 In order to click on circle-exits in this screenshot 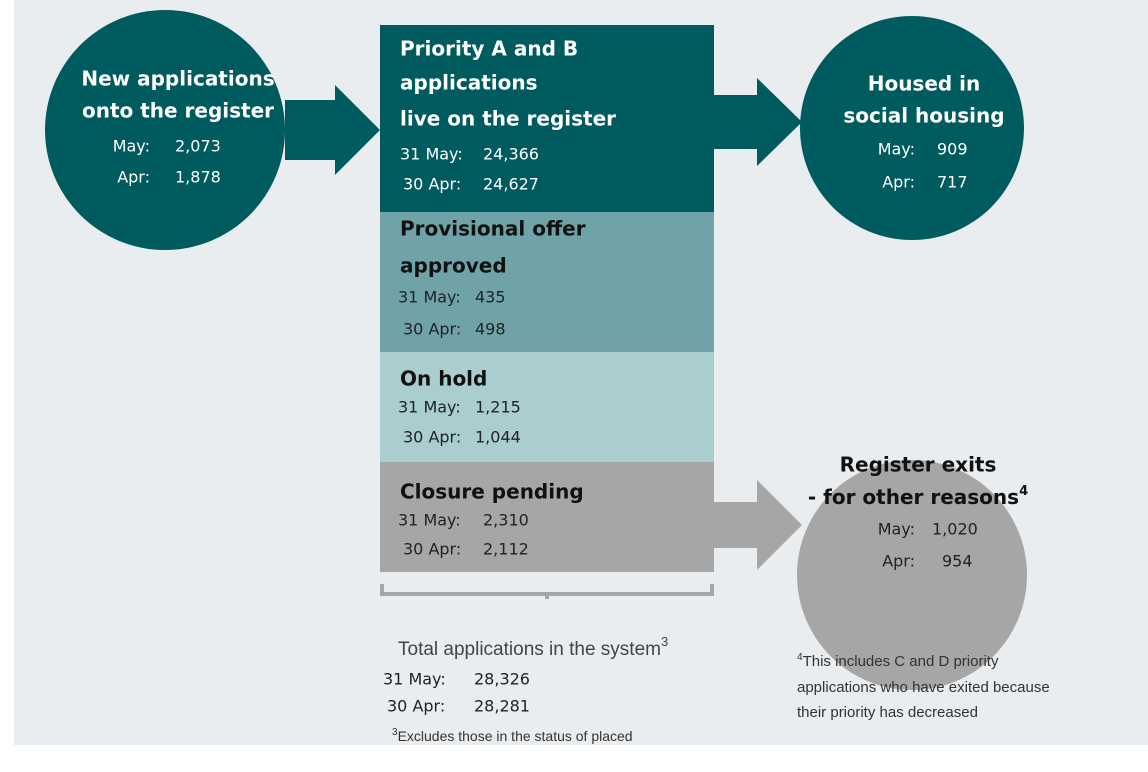, I will do `click(912, 575)`.